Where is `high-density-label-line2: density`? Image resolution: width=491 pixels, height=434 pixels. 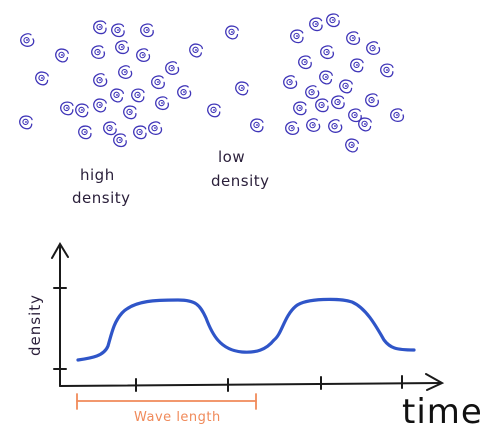
high-density-label-line2: density is located at coordinates (101, 198).